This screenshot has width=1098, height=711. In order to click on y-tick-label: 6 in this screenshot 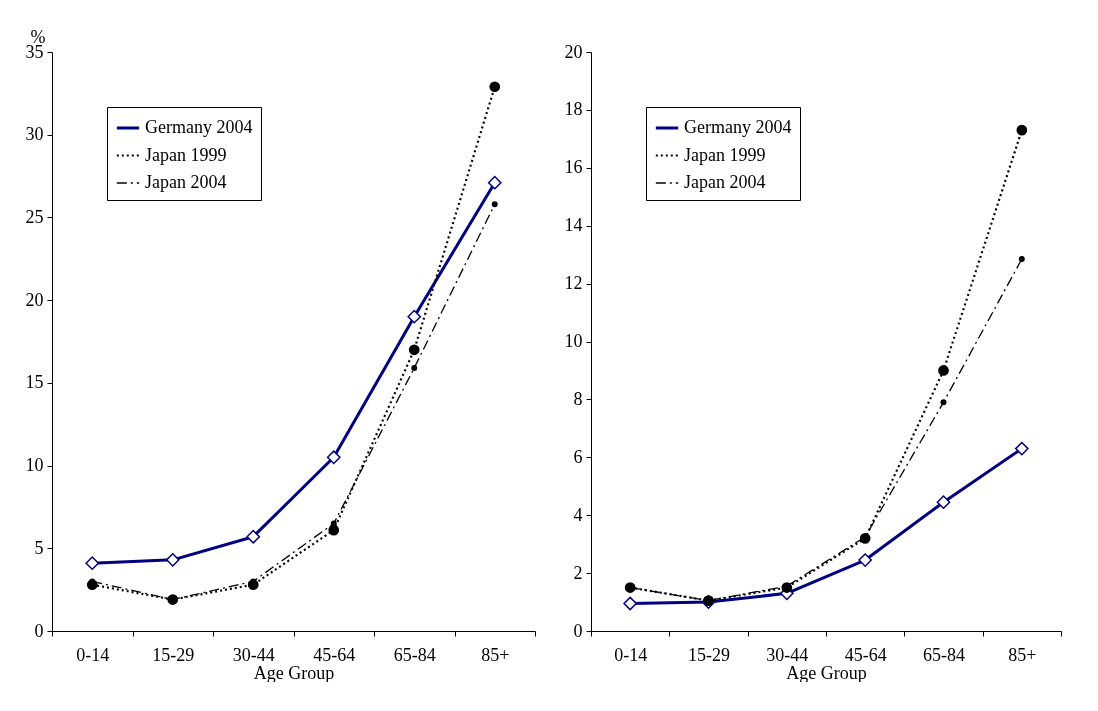, I will do `click(578, 456)`.